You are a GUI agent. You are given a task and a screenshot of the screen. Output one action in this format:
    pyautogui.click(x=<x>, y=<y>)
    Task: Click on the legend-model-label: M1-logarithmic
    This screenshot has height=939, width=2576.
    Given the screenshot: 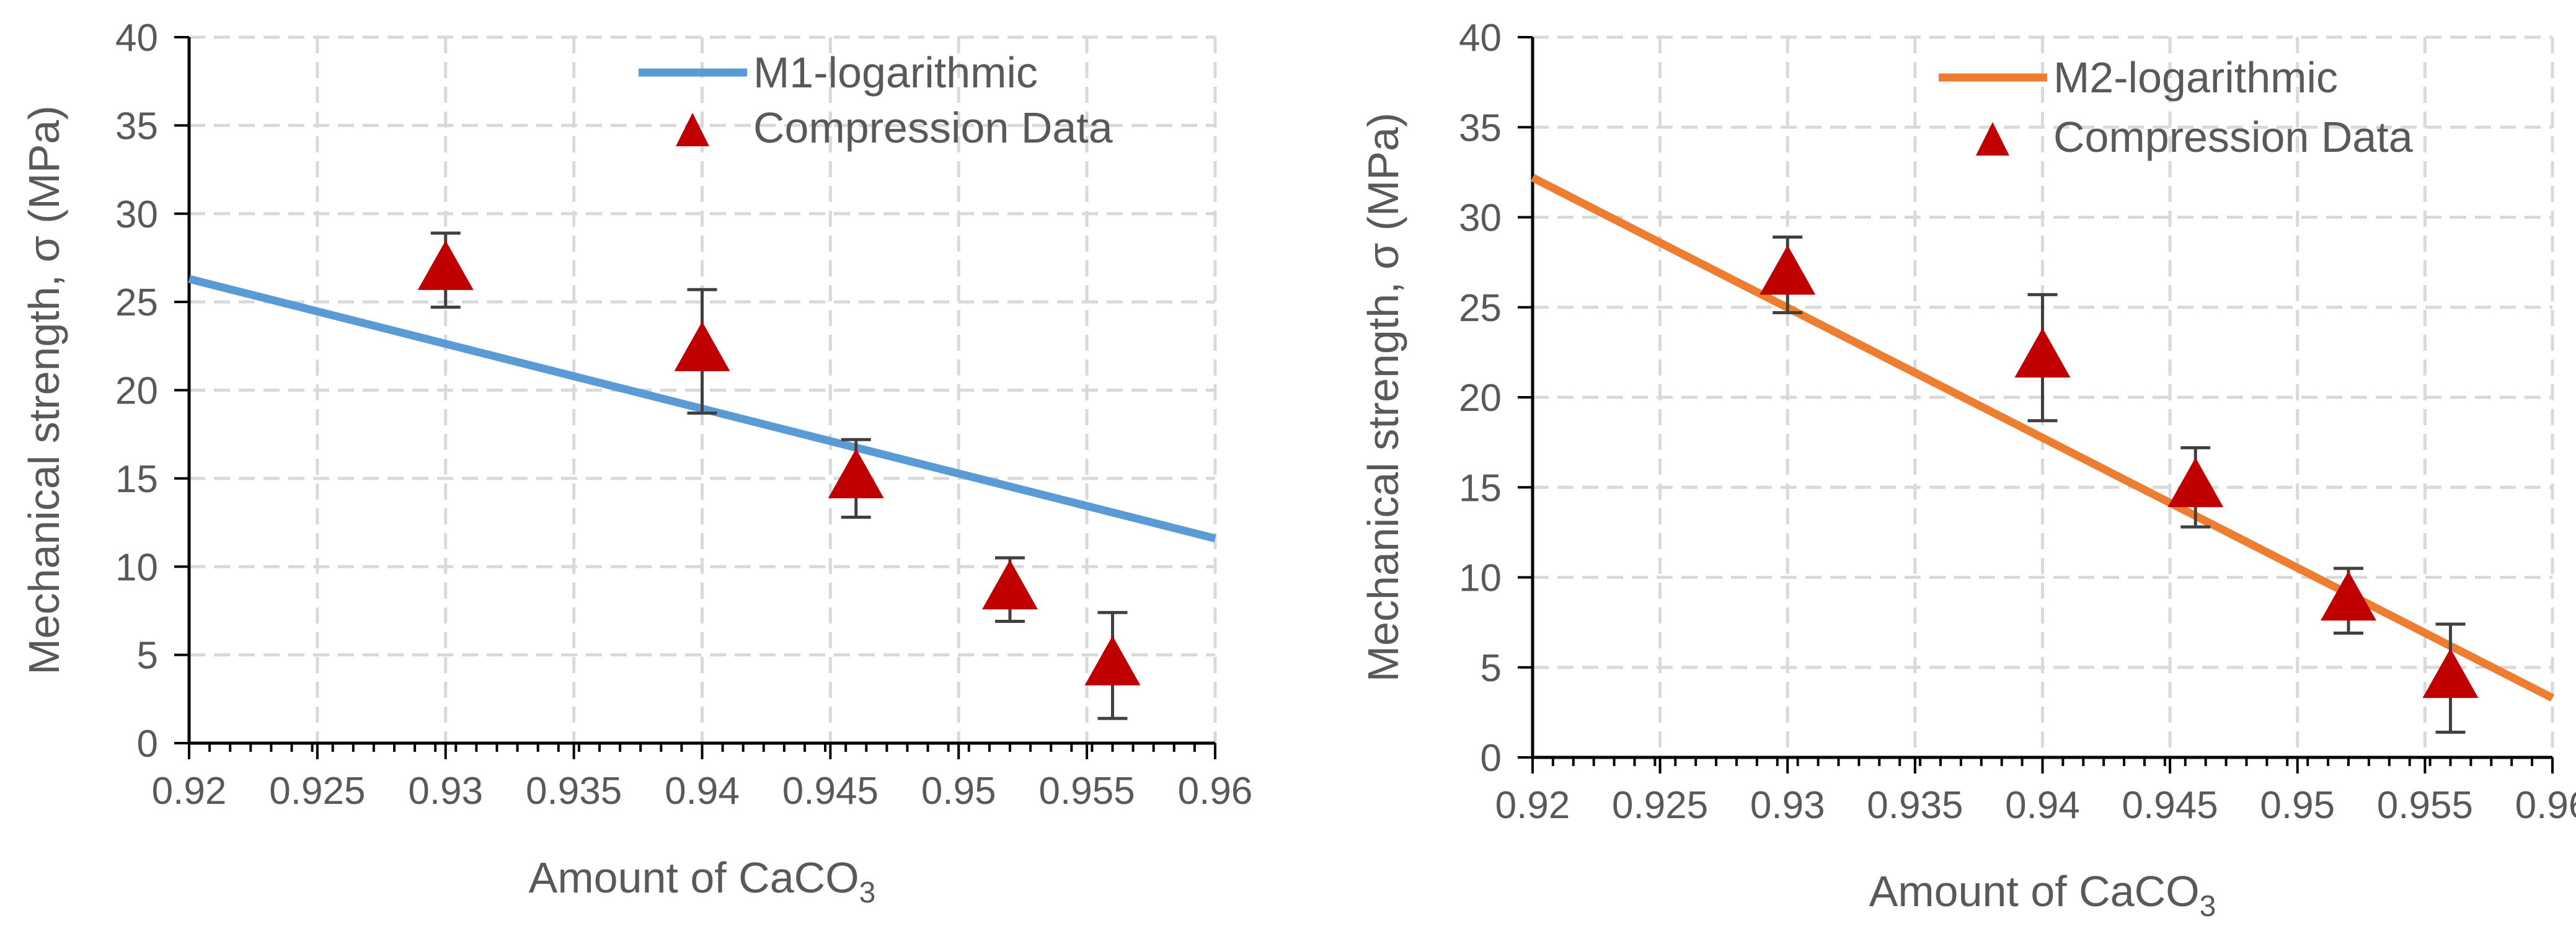 What is the action you would take?
    pyautogui.click(x=896, y=72)
    